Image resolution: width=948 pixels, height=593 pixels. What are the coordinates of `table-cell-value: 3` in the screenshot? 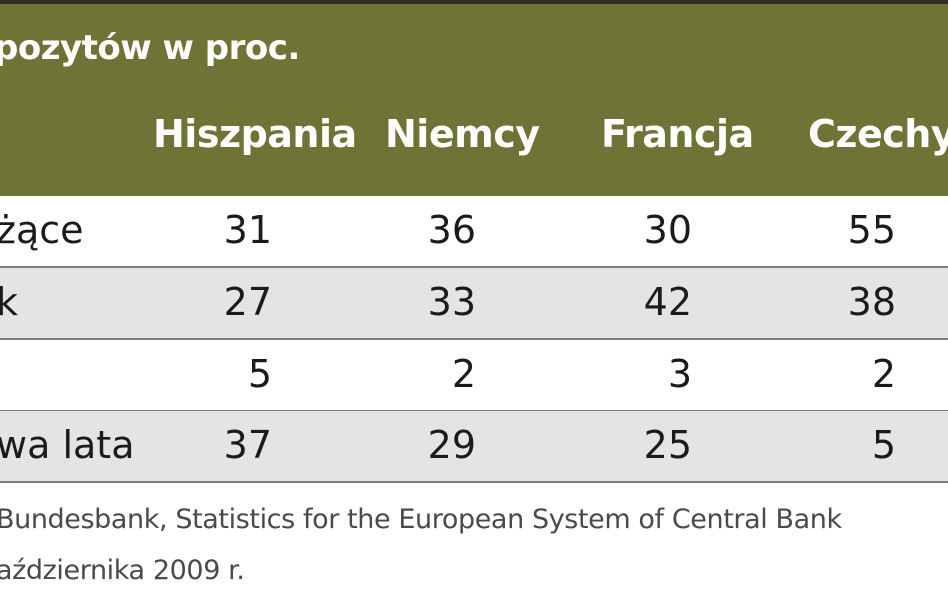 It's located at (679, 374).